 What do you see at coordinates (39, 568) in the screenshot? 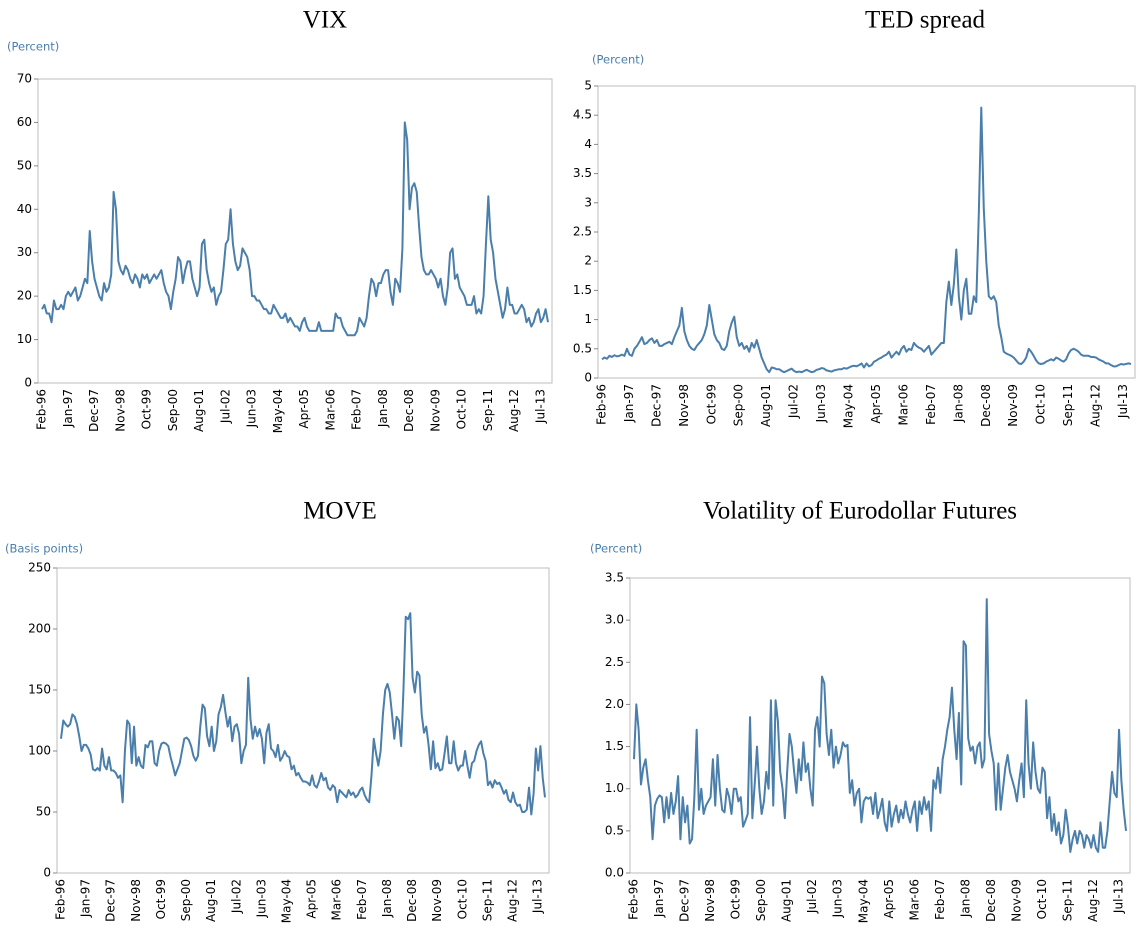
I see `y-tick-label: 250` at bounding box center [39, 568].